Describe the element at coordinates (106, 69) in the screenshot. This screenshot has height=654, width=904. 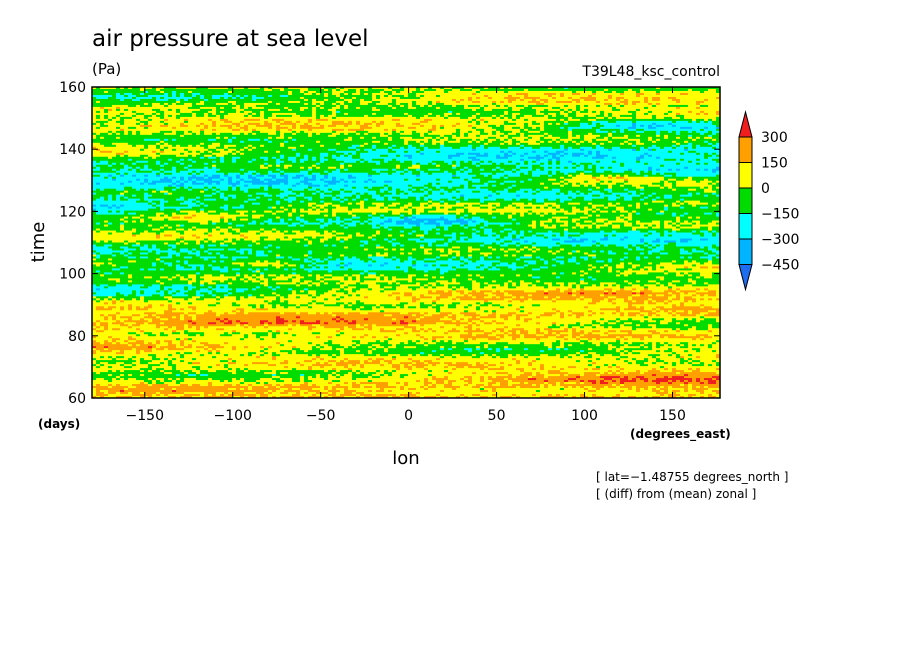
I see `units-label: (Pa)` at that location.